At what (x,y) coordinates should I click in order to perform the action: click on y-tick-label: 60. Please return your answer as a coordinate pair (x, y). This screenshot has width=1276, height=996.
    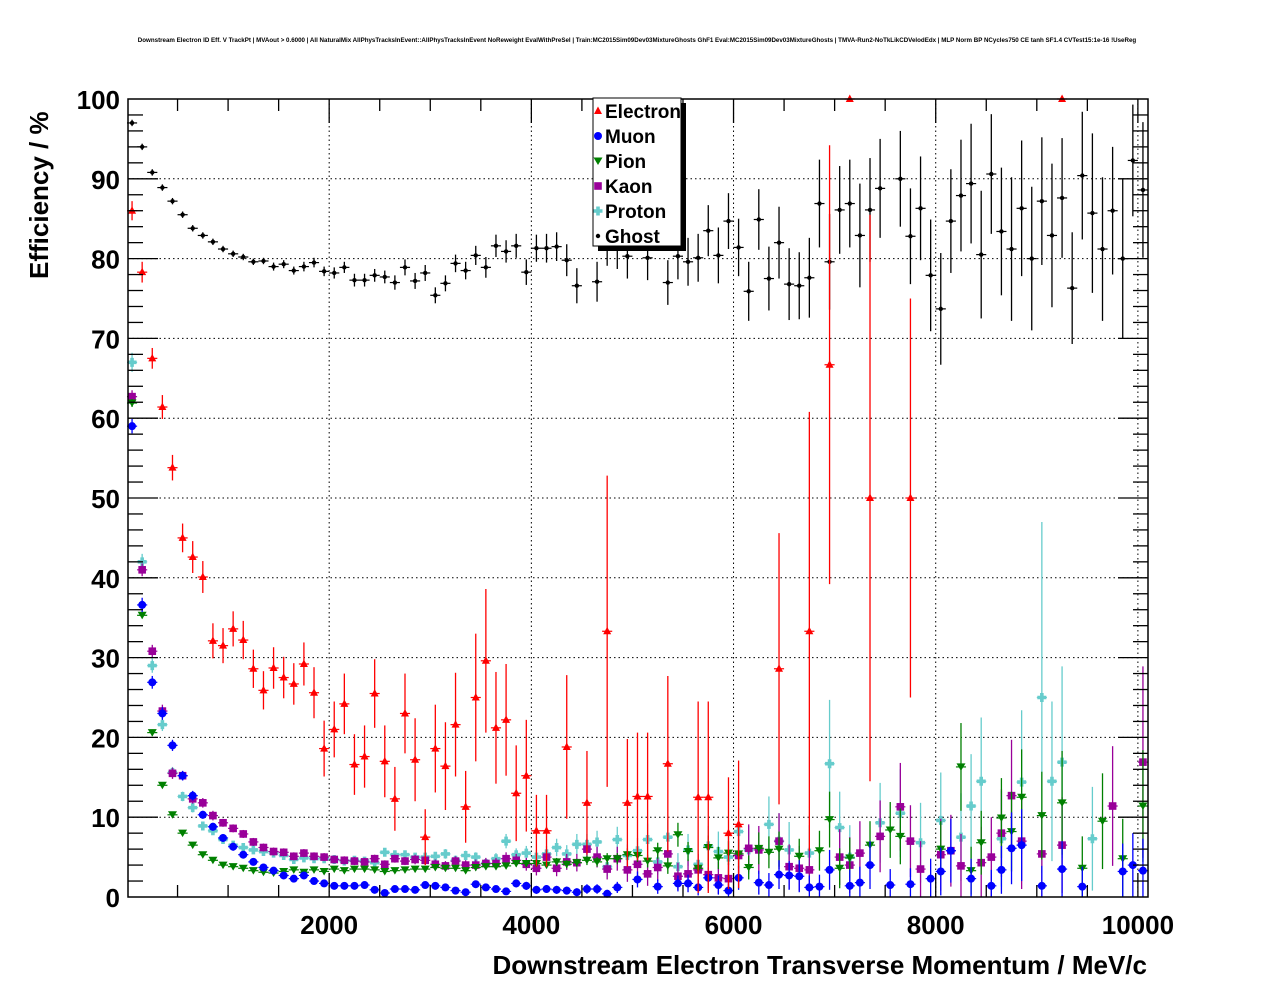
    Looking at the image, I should click on (105, 419).